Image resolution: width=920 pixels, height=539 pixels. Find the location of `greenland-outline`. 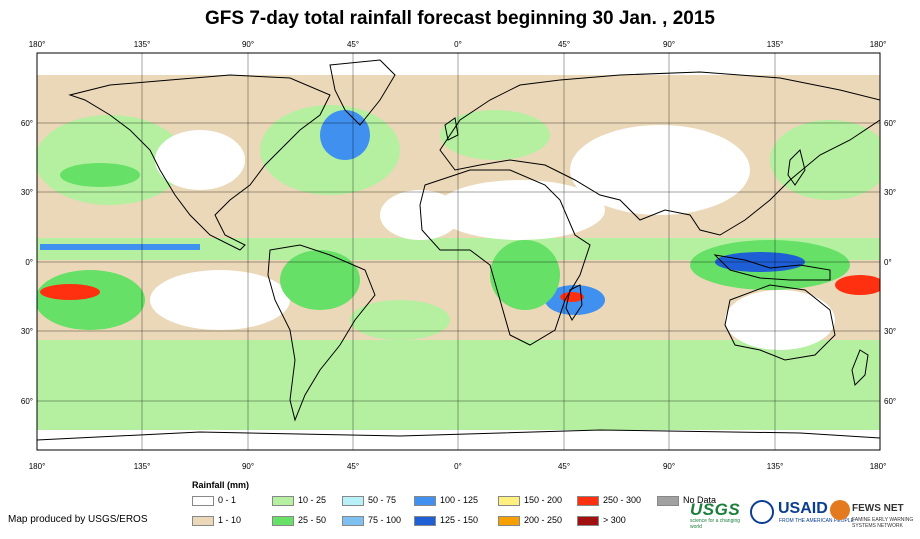

greenland-outline is located at coordinates (362, 92).